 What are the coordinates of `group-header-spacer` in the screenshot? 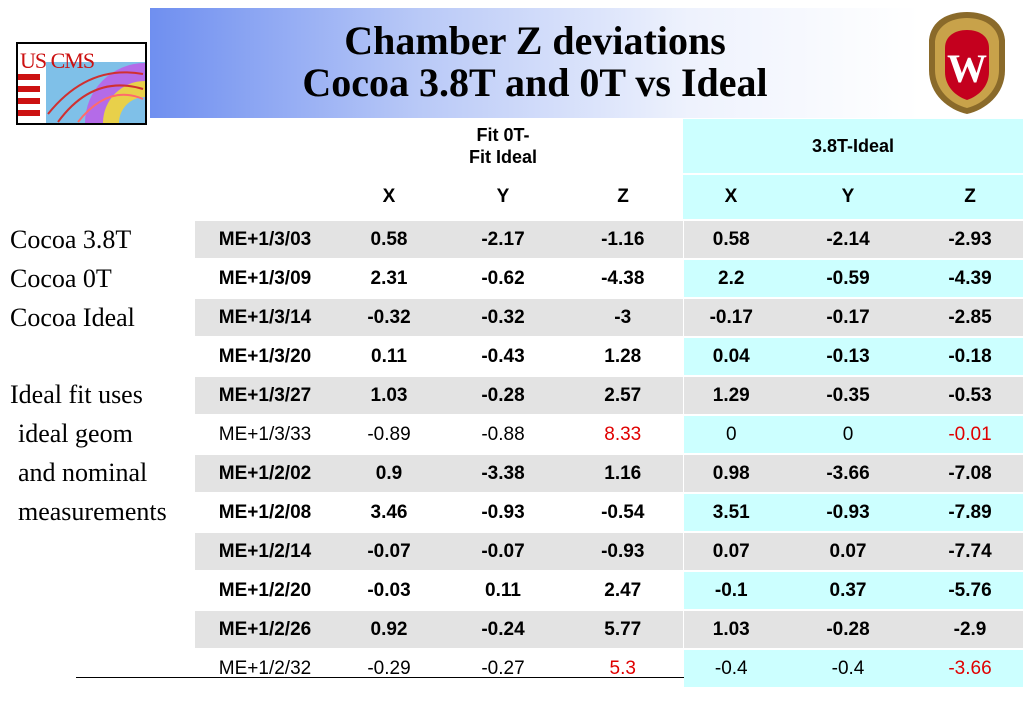 It's located at (389, 147).